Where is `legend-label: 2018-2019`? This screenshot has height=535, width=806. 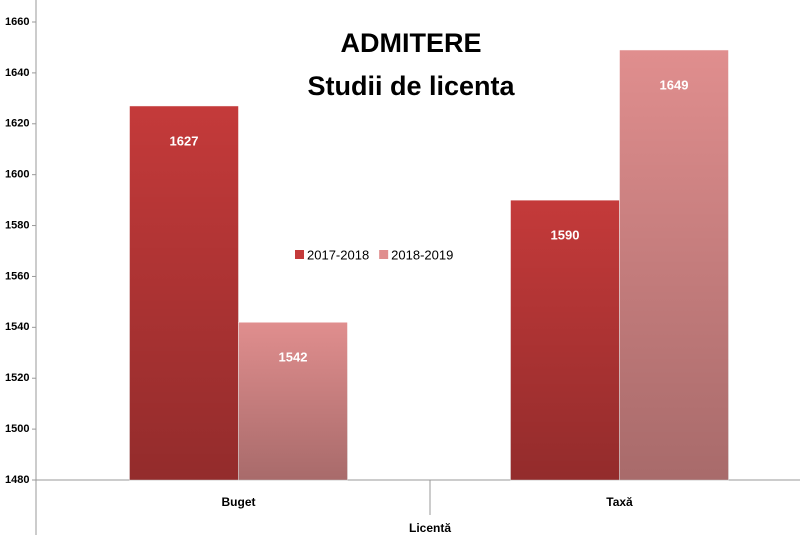
legend-label: 2018-2019 is located at coordinates (422, 254).